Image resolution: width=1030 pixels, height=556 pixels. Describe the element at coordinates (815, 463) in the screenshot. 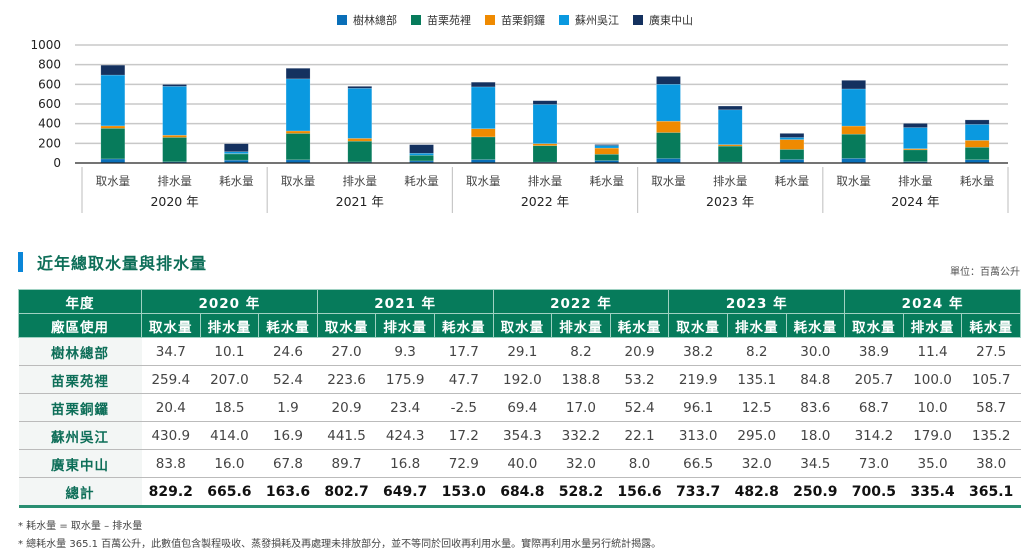

I see `value-cell: 34.5` at that location.